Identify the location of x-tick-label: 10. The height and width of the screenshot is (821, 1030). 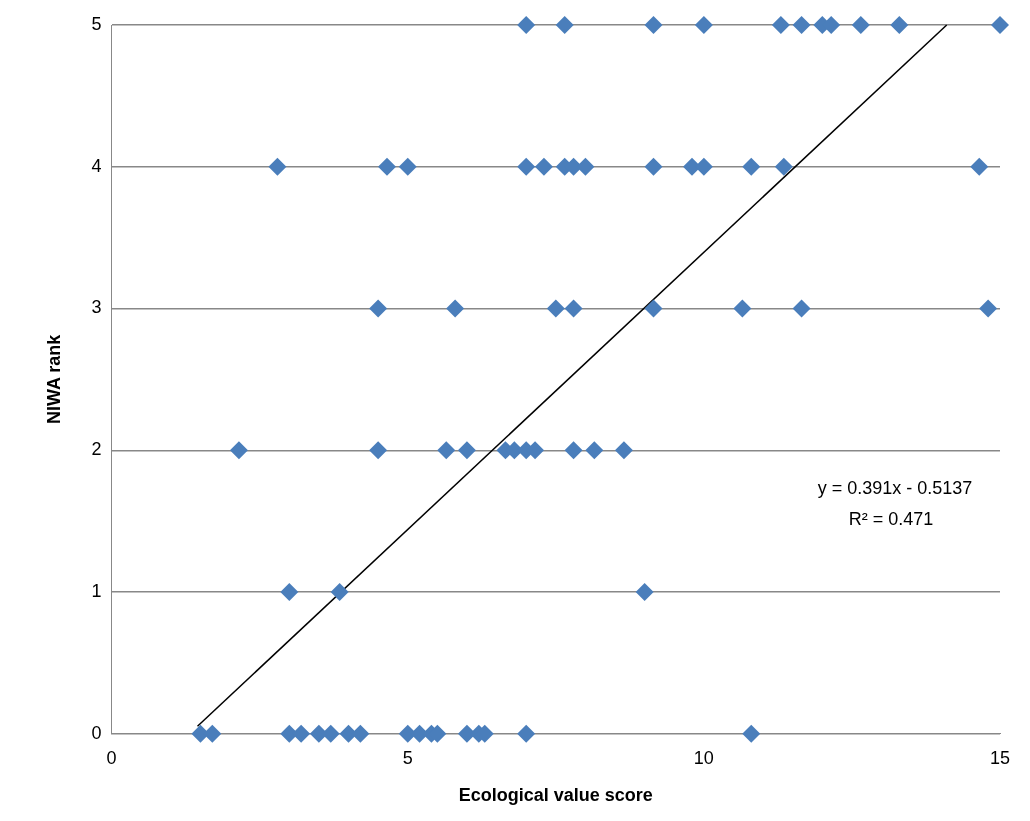
(703, 757).